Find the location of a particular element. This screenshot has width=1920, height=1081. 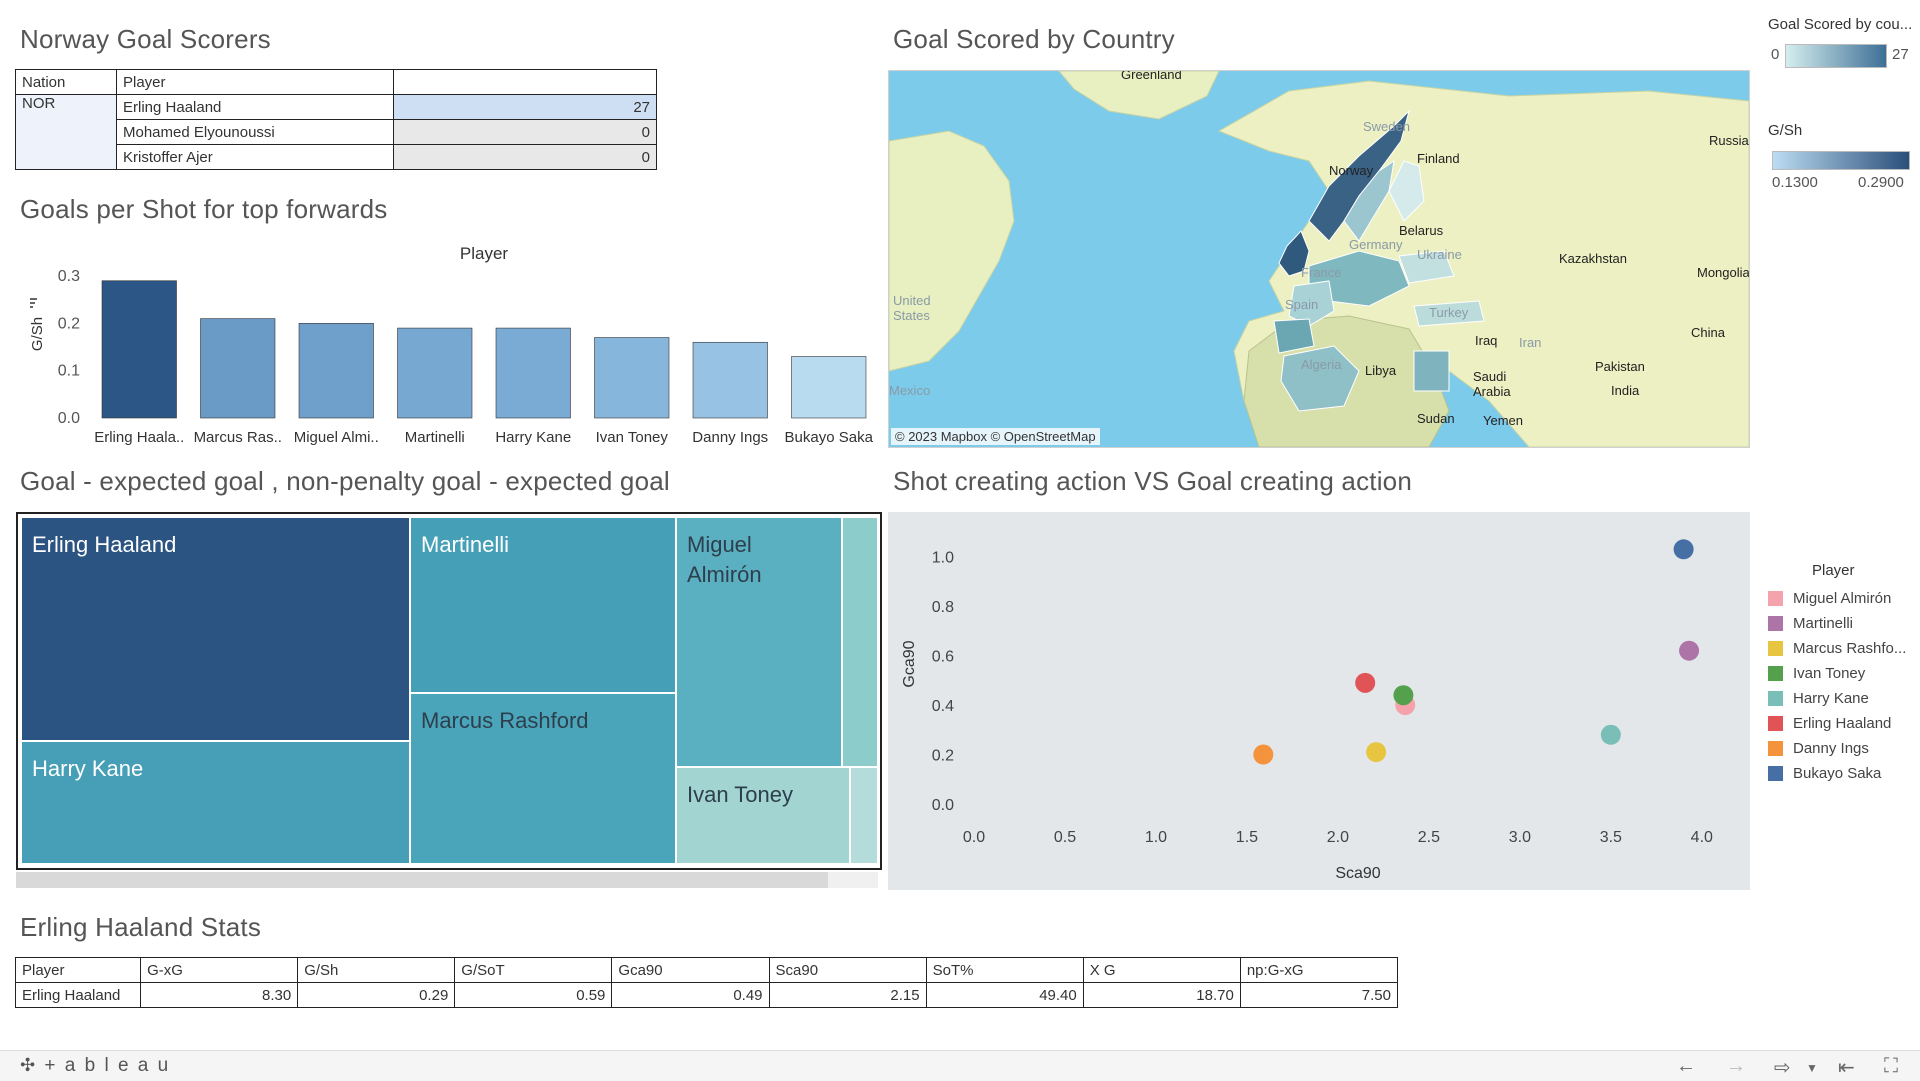

map-label-germany: Germany is located at coordinates (1376, 244).